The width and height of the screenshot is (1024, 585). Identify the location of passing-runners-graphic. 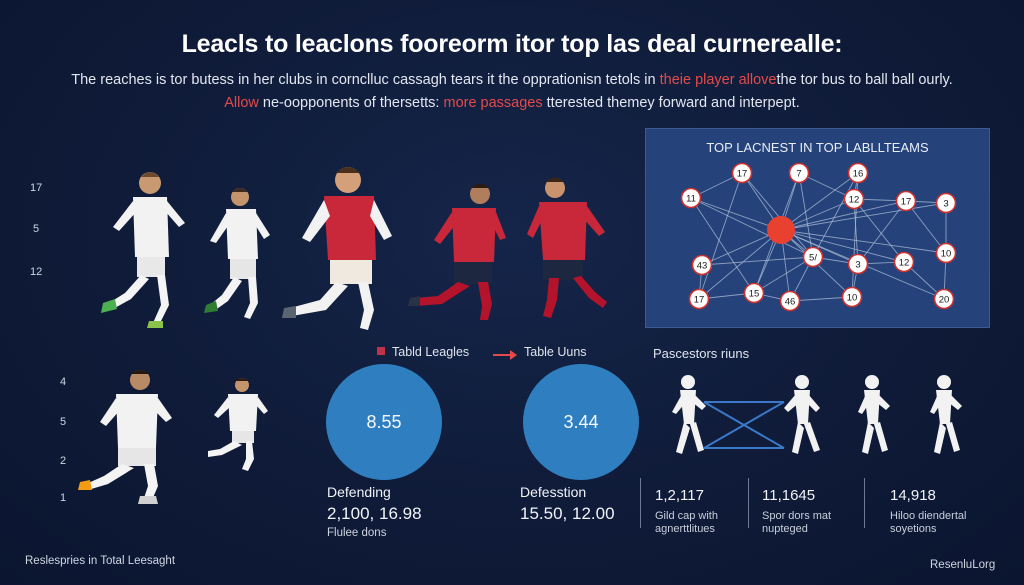
(817, 414).